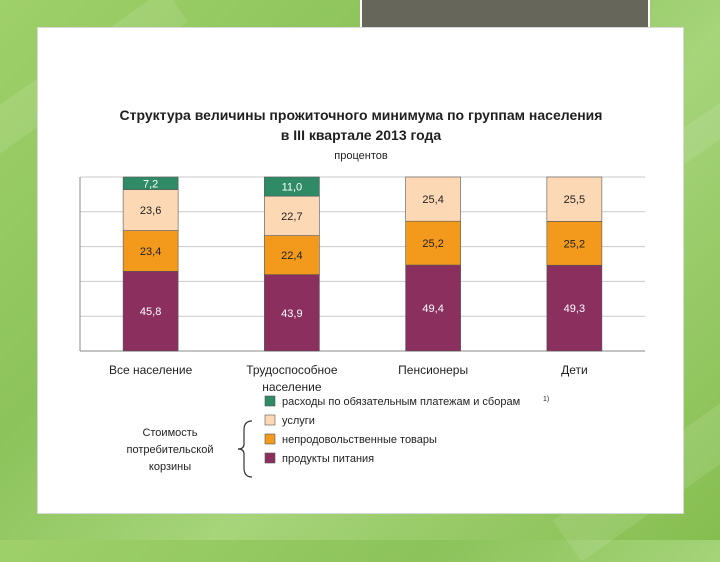 The height and width of the screenshot is (562, 720). I want to click on category-label: население, so click(292, 387).